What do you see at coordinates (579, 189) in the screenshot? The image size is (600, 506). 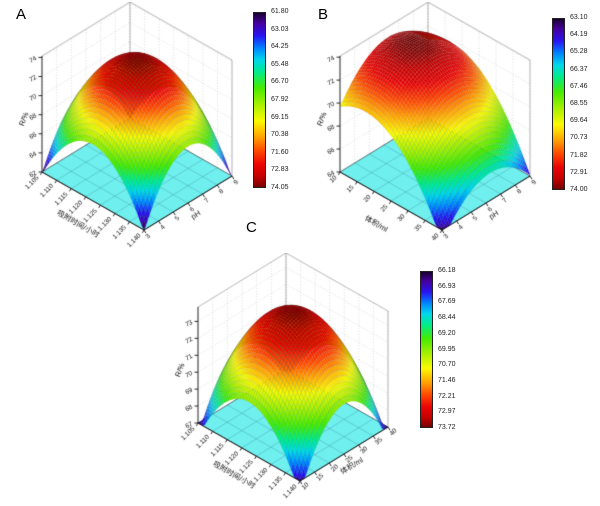 I see `colorbar-tick-label: 74.00` at bounding box center [579, 189].